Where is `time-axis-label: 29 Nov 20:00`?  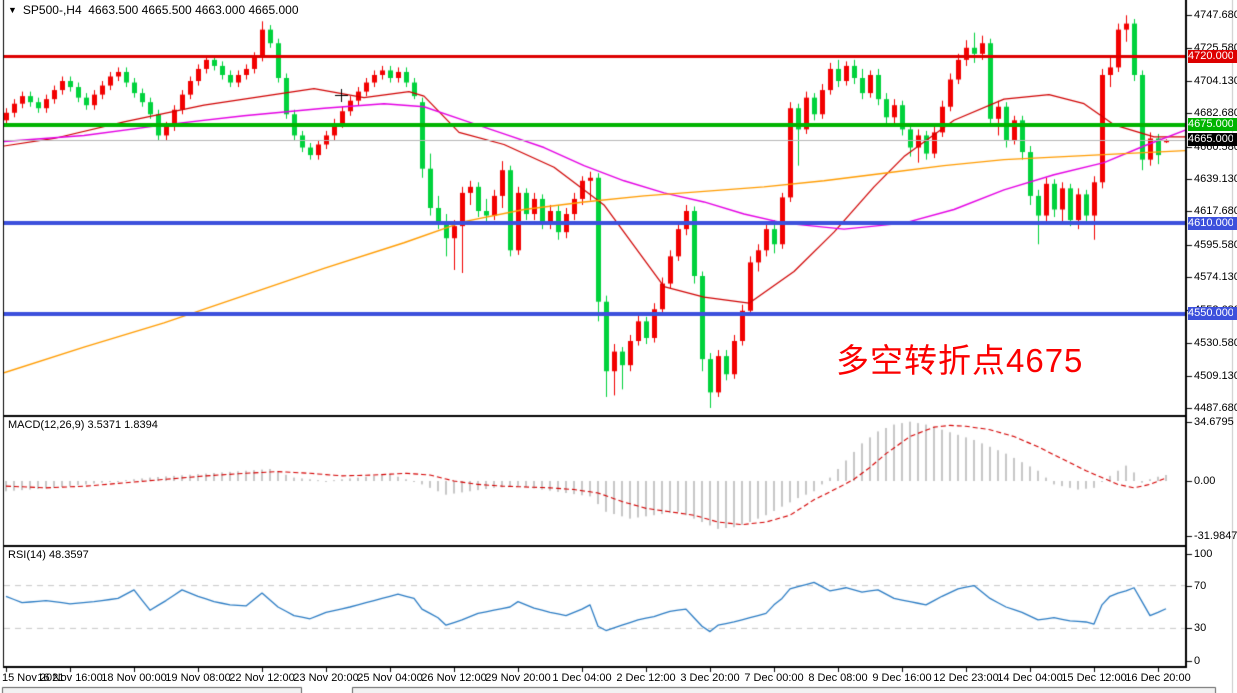
time-axis-label: 29 Nov 20:00 is located at coordinates (518, 678).